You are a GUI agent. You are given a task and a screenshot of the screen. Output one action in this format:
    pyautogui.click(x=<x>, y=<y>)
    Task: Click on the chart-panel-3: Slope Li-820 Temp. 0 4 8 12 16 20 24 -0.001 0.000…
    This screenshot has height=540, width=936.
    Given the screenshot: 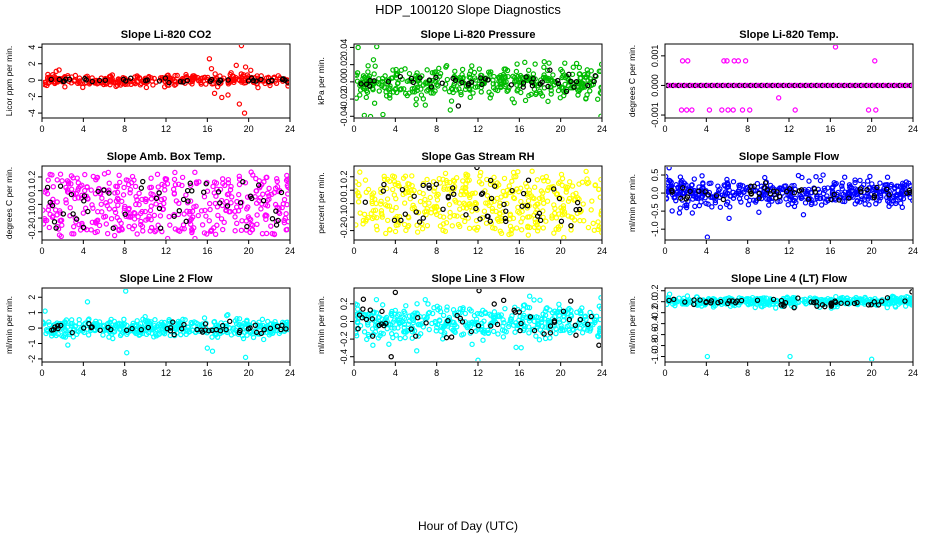 What is the action you would take?
    pyautogui.click(x=772, y=81)
    